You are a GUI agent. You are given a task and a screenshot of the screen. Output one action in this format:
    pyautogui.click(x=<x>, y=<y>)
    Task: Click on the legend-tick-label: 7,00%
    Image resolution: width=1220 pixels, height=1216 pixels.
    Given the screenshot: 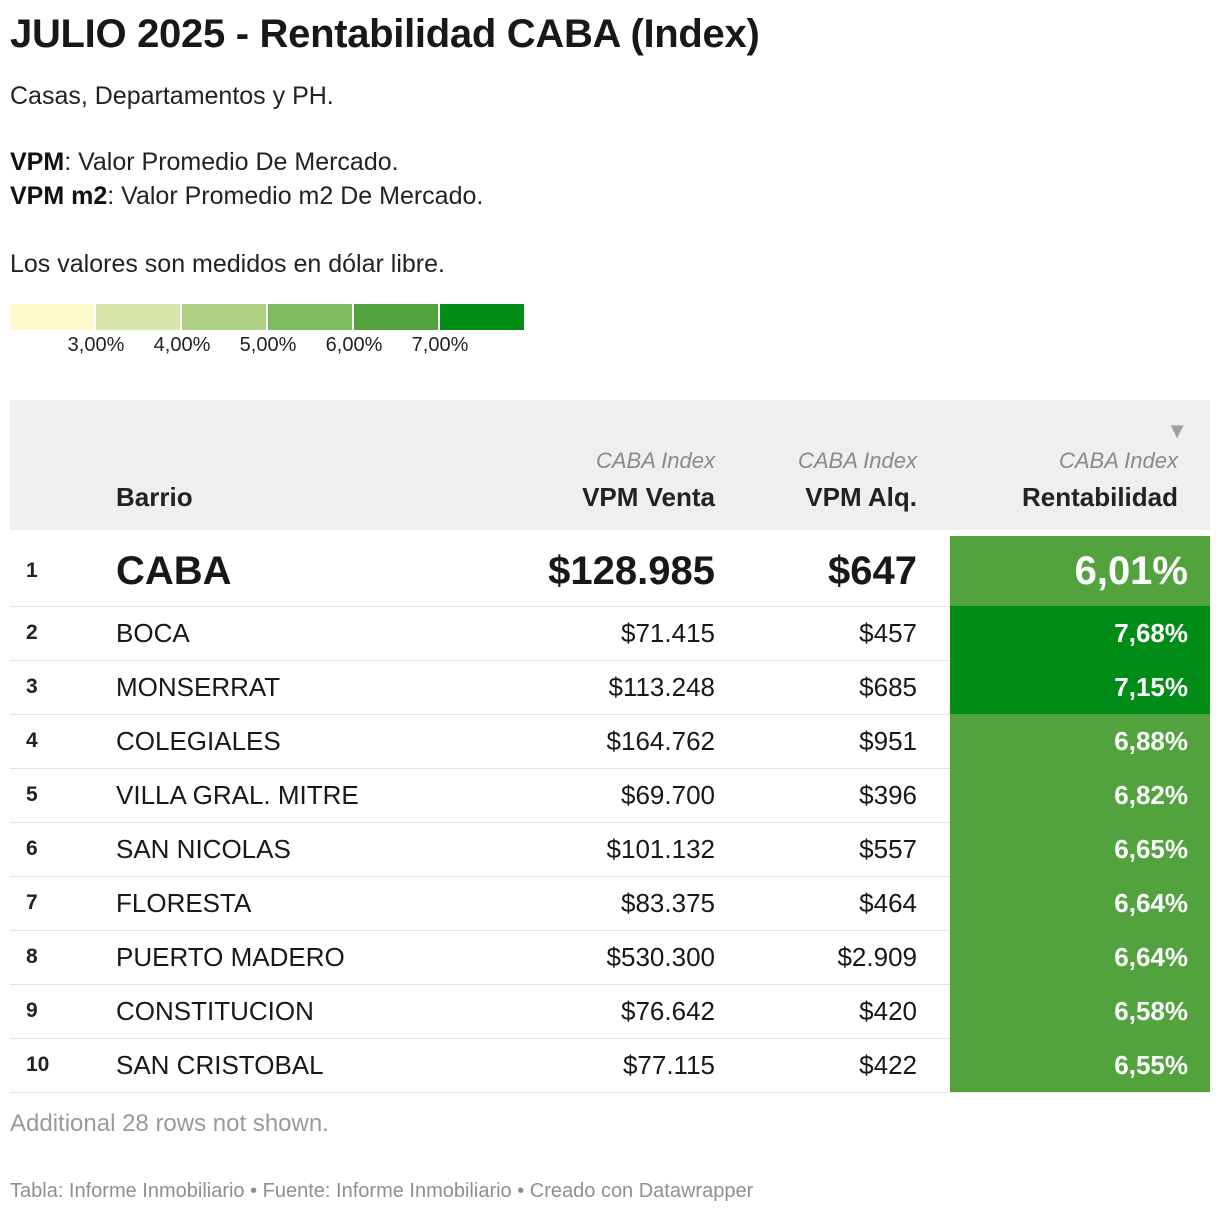 What is the action you would take?
    pyautogui.click(x=440, y=345)
    